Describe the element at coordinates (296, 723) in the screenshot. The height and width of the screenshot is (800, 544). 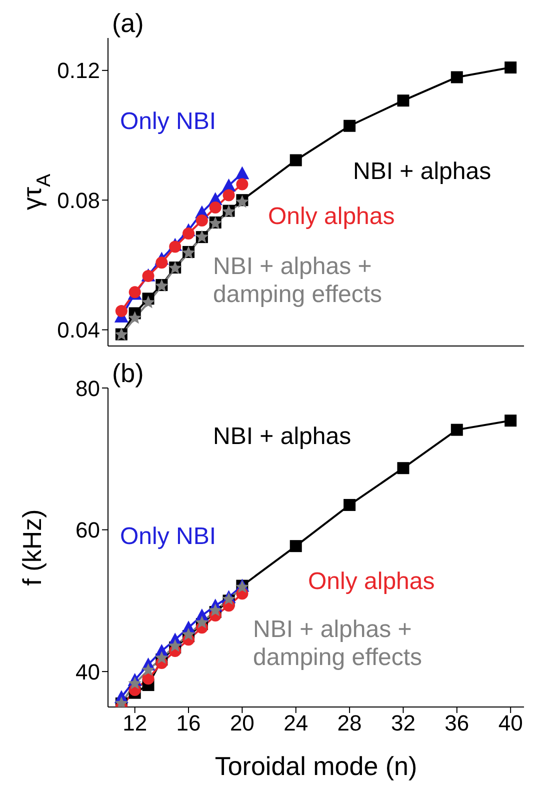
I see `x-tick-label: 24` at that location.